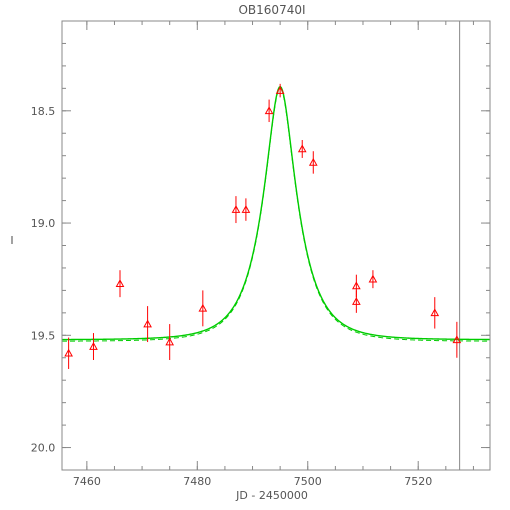 The width and height of the screenshot is (510, 510). I want to click on x-tick-label: 7460, so click(87, 481).